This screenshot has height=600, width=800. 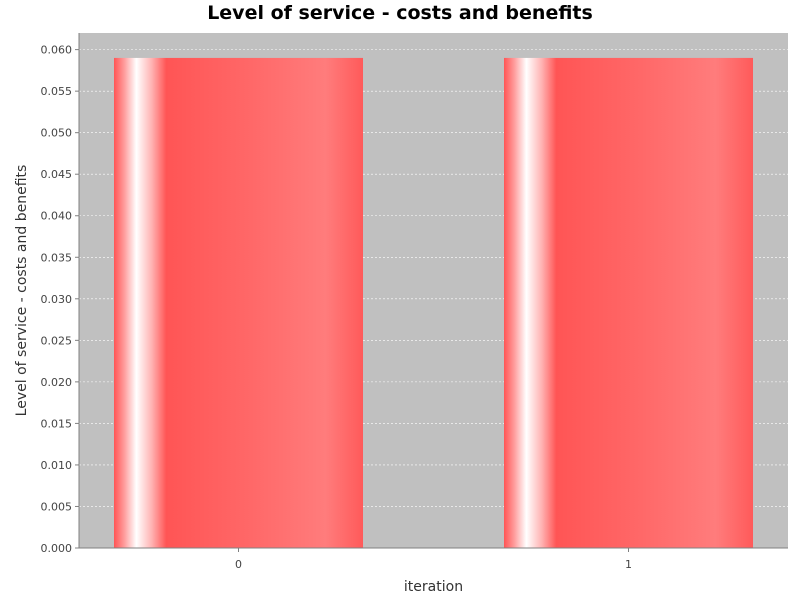 I want to click on y-tick-label: 0.040, so click(x=57, y=216).